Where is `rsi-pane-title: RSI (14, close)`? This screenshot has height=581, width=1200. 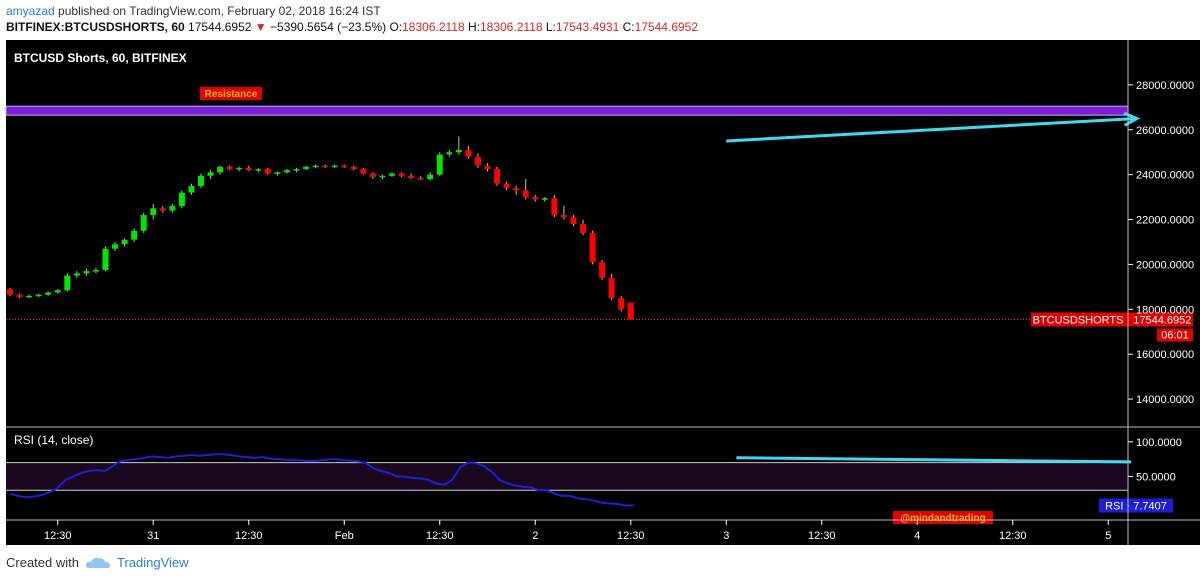
rsi-pane-title: RSI (14, close) is located at coordinates (53, 440).